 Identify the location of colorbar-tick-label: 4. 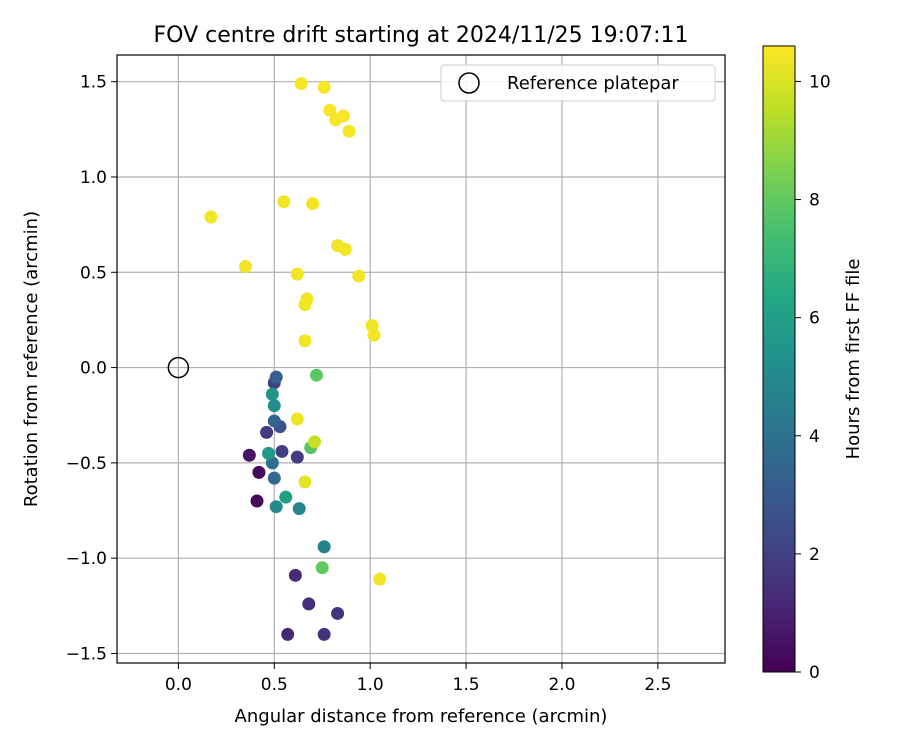
(814, 437).